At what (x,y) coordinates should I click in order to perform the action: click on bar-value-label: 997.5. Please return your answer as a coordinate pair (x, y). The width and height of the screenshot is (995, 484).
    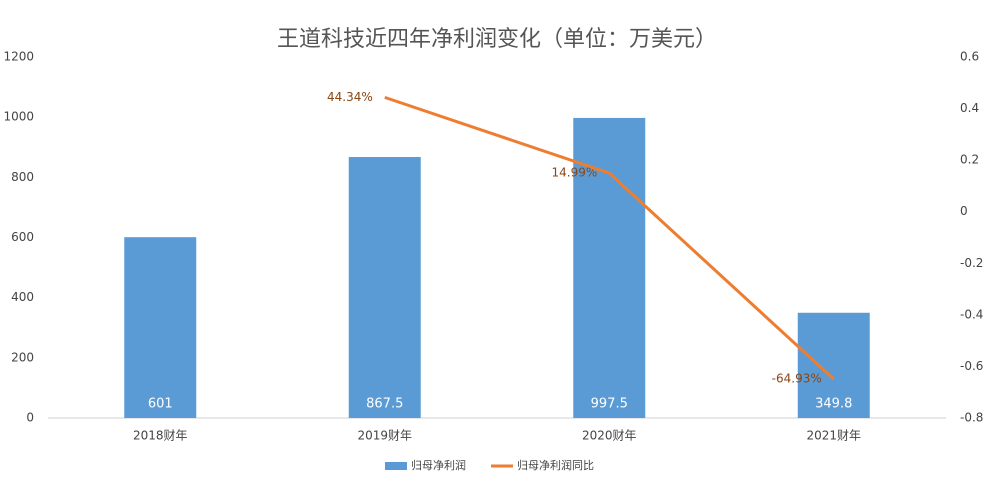
    Looking at the image, I should click on (609, 404).